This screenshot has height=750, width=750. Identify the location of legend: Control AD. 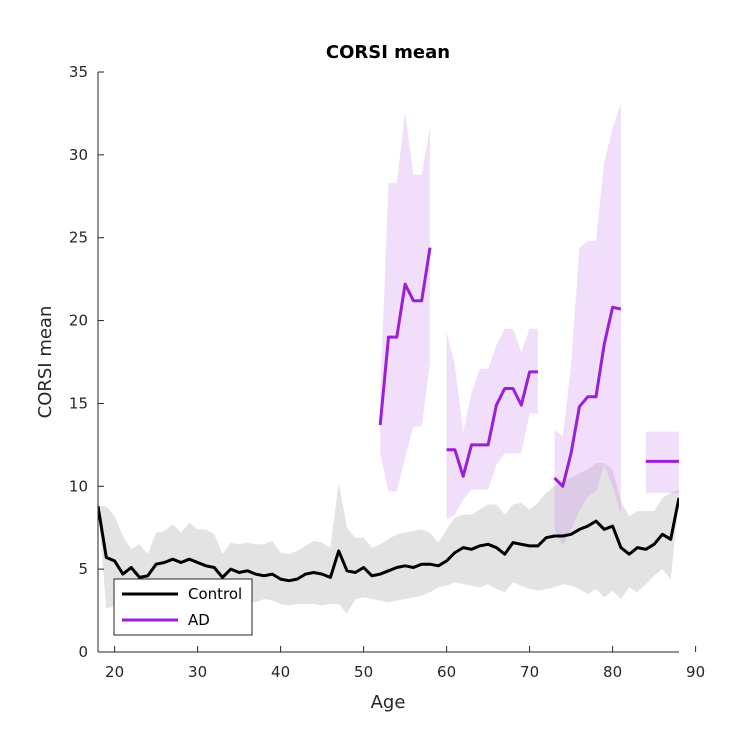
(183, 607).